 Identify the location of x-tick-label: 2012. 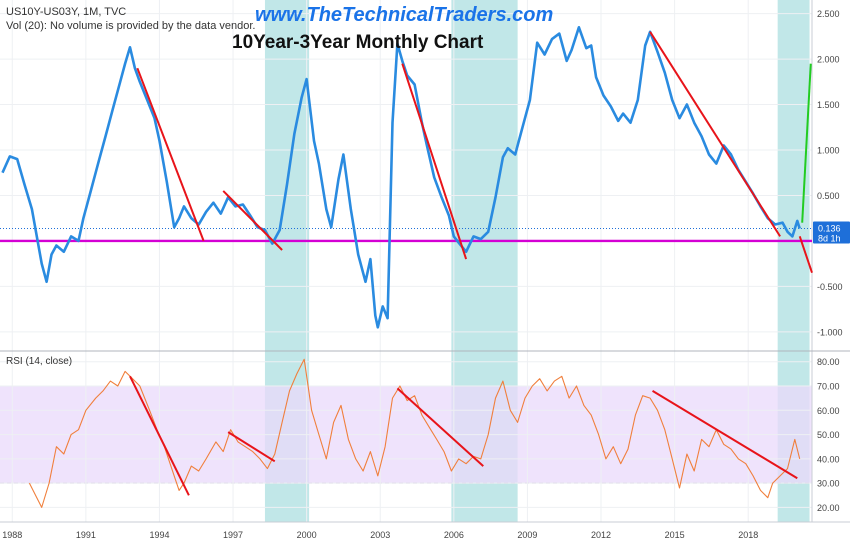
(601, 535).